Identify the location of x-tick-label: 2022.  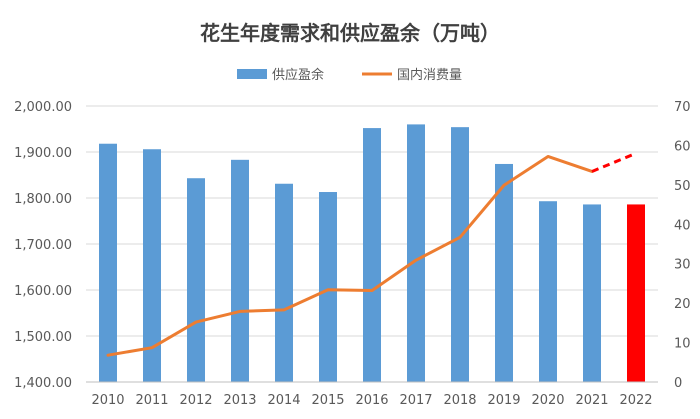
(635, 400).